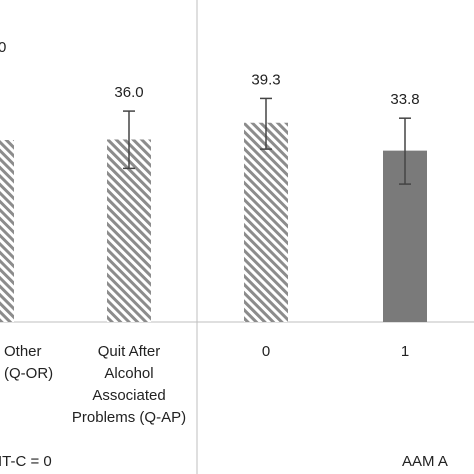  I want to click on clipped-value-label: 0, so click(3, 47).